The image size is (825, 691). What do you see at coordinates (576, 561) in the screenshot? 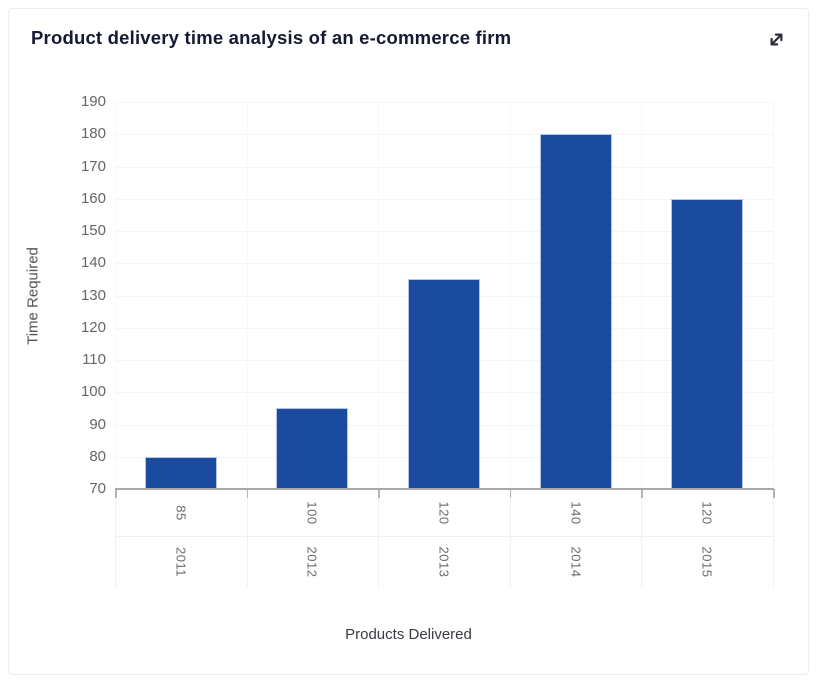
I see `x-year-label: 2014` at bounding box center [576, 561].